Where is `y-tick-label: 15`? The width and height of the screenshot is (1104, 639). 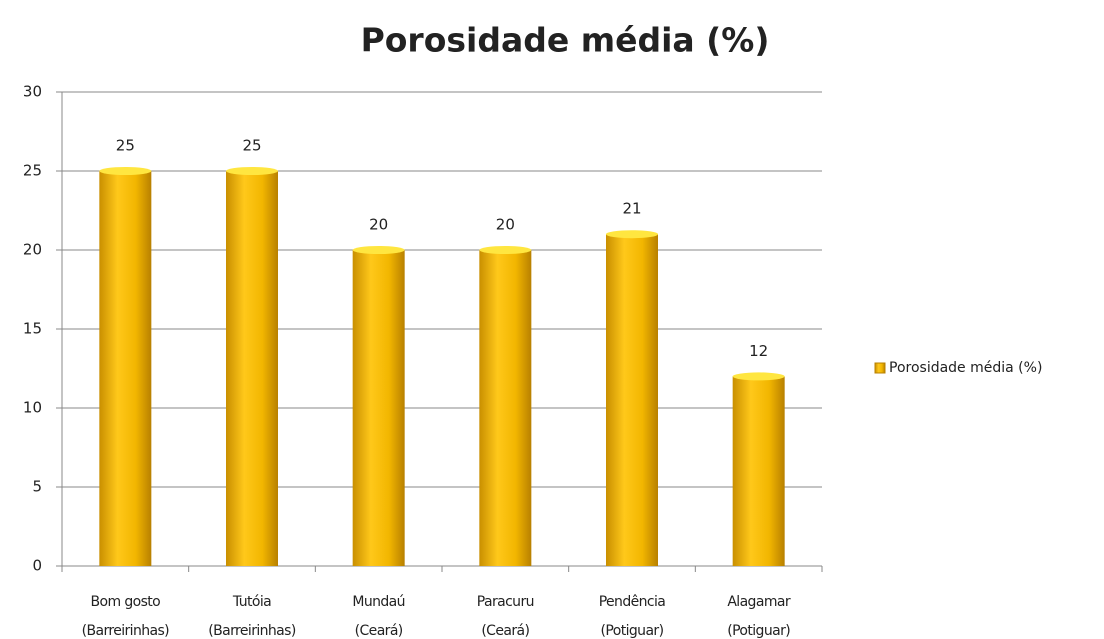 y-tick-label: 15 is located at coordinates (32, 329).